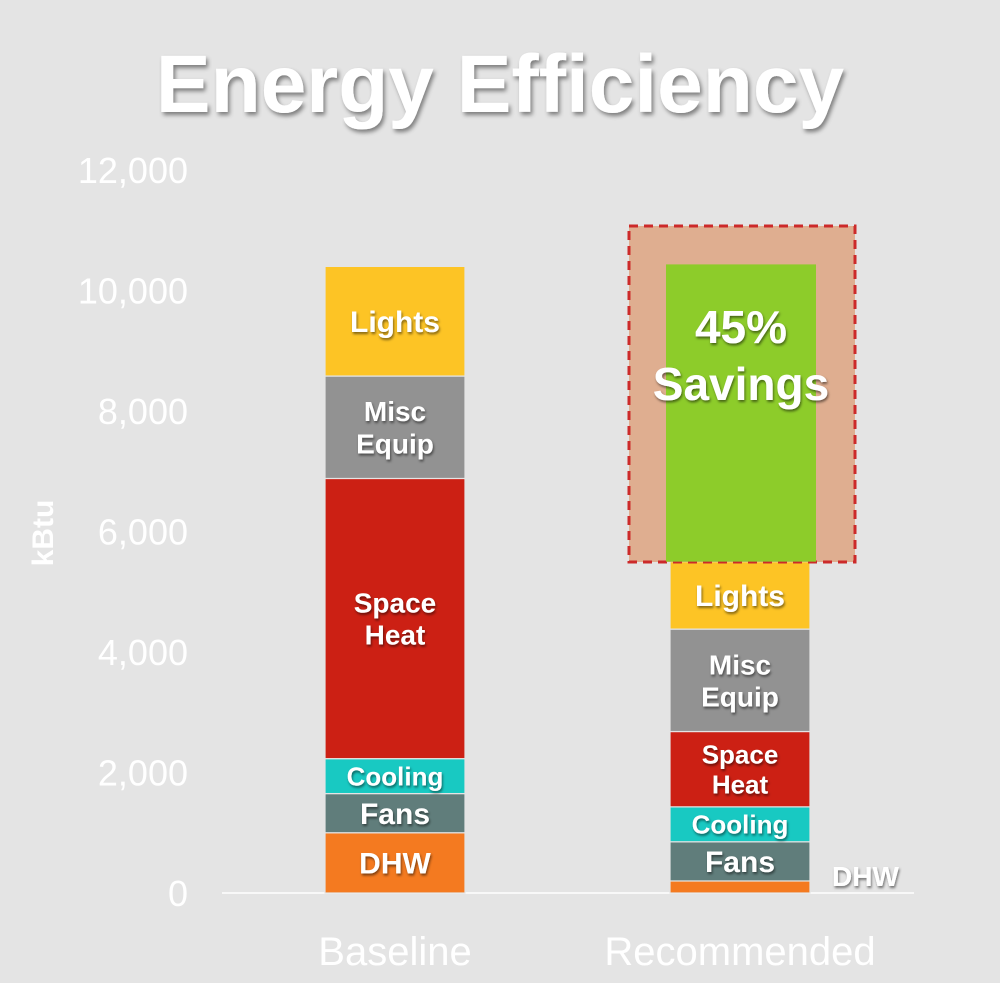  Describe the element at coordinates (739, 952) in the screenshot. I see `x-category-label: Recommended` at that location.